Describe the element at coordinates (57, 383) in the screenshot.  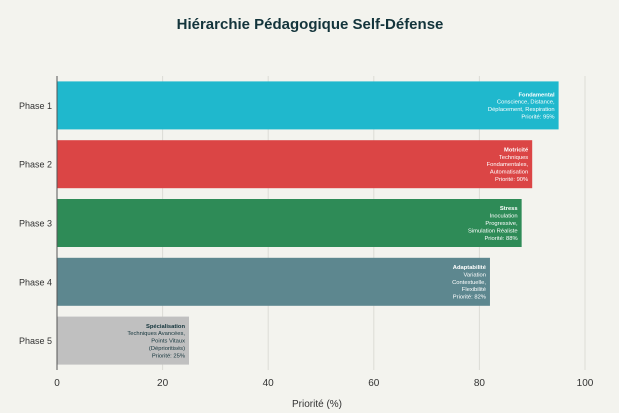
I see `x-tick-label: 0` at that location.